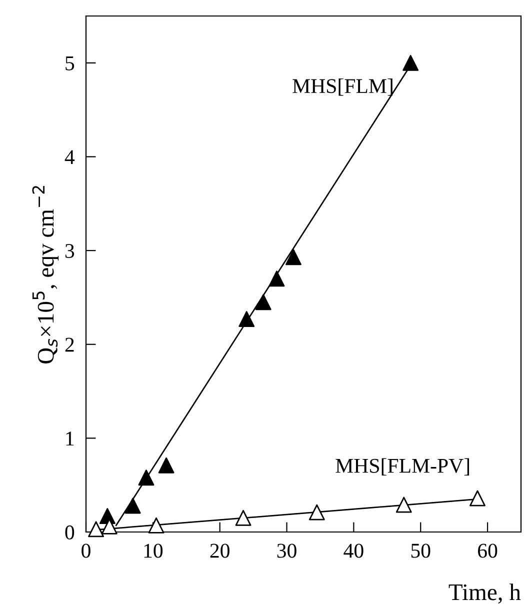 This screenshot has height=608, width=528. I want to click on x-tick-label: 50, so click(420, 551).